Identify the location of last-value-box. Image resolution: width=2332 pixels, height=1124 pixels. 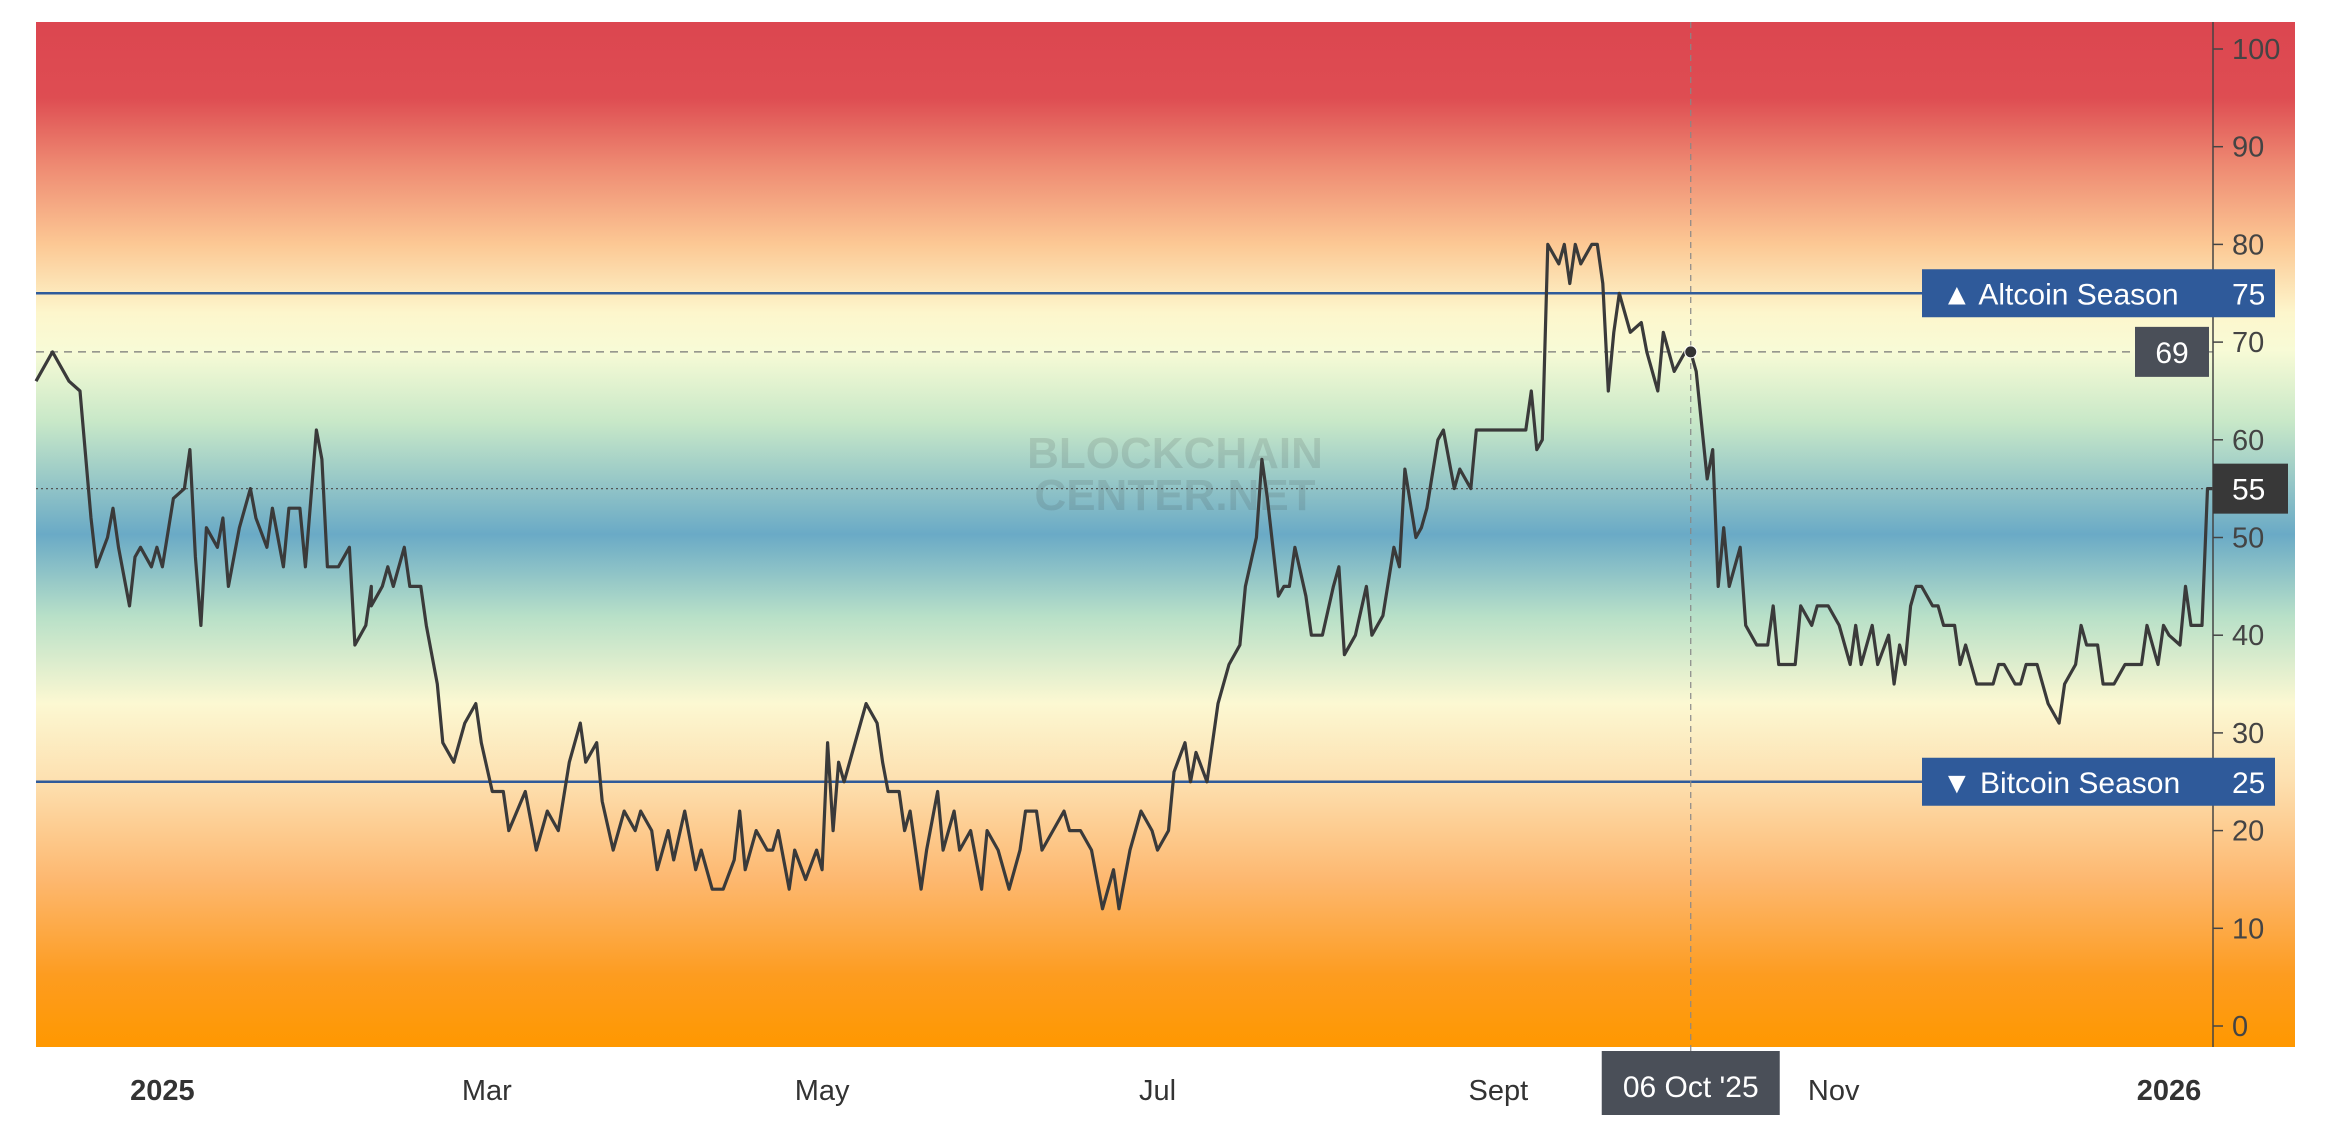
(2250, 488).